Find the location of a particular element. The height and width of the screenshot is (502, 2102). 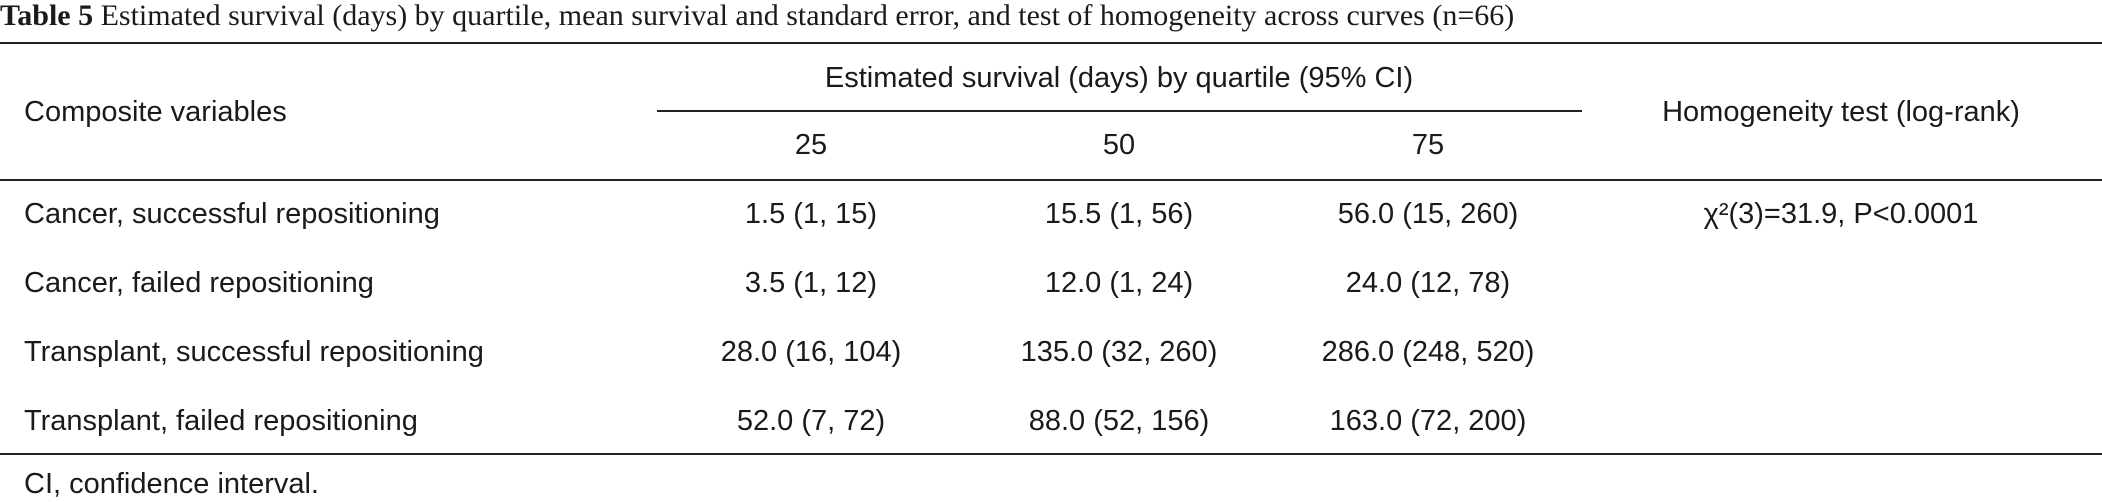

cell: 15.5 (1, 56) is located at coordinates (1119, 214).